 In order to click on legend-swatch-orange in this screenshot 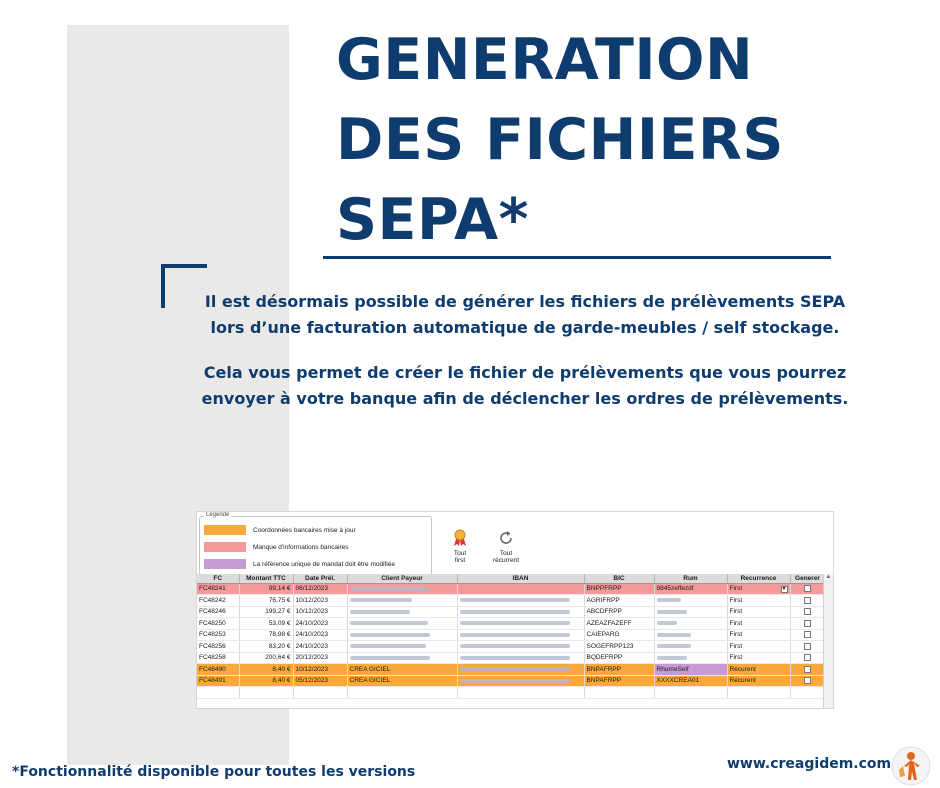, I will do `click(225, 530)`.